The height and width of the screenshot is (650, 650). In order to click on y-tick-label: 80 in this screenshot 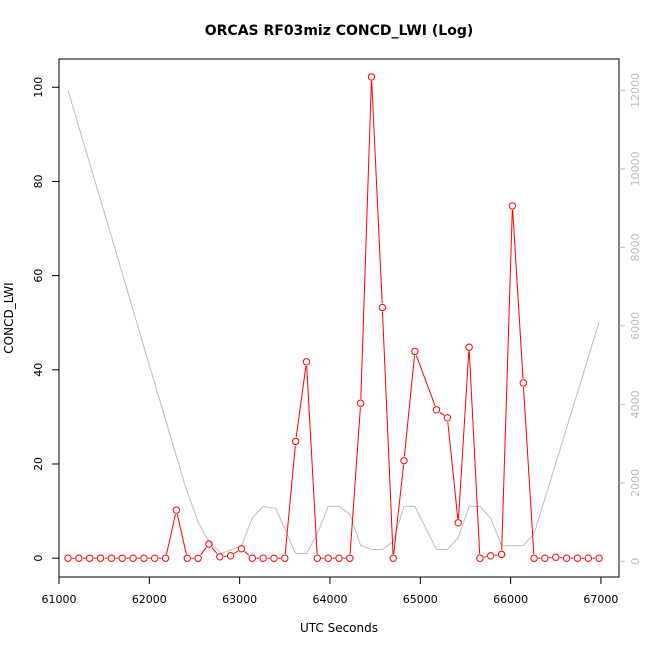, I will do `click(38, 181)`.